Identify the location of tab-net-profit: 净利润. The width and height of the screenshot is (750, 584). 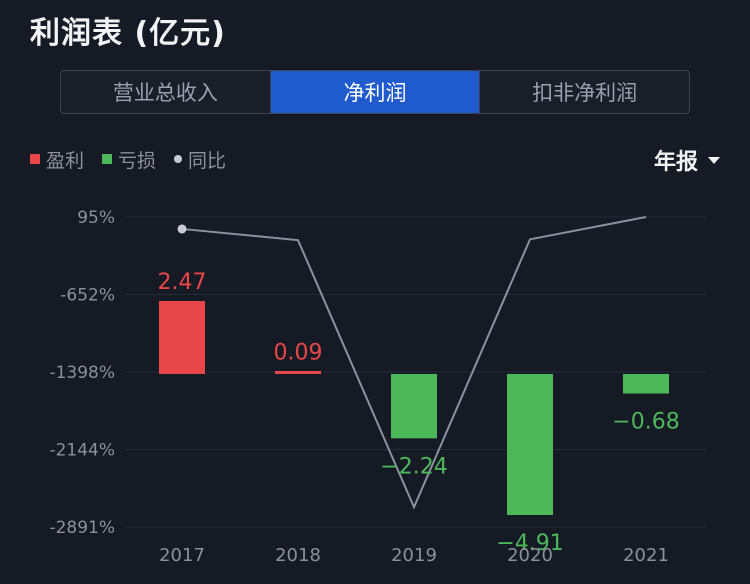
(375, 92).